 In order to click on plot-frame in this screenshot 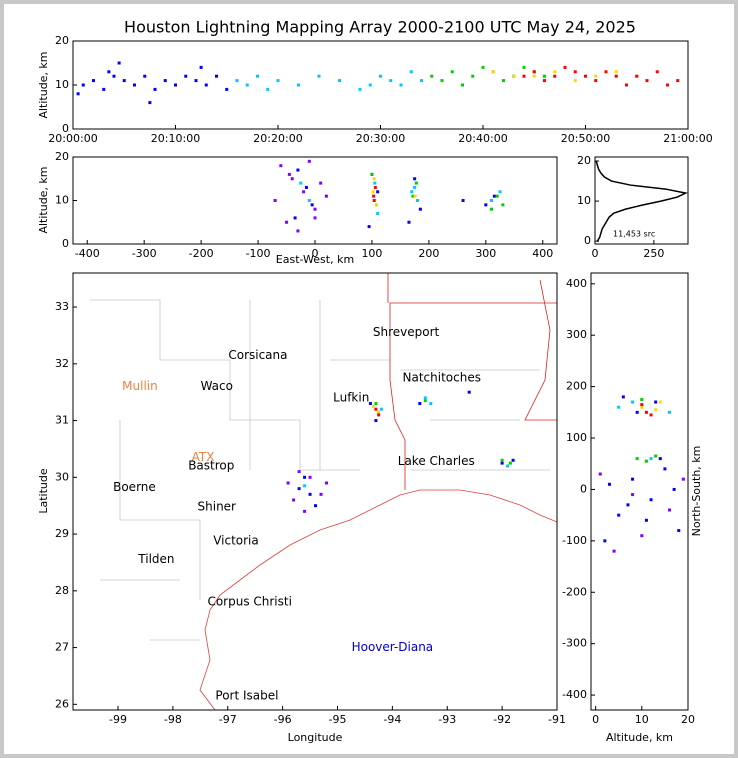, I will do `click(641, 200)`.